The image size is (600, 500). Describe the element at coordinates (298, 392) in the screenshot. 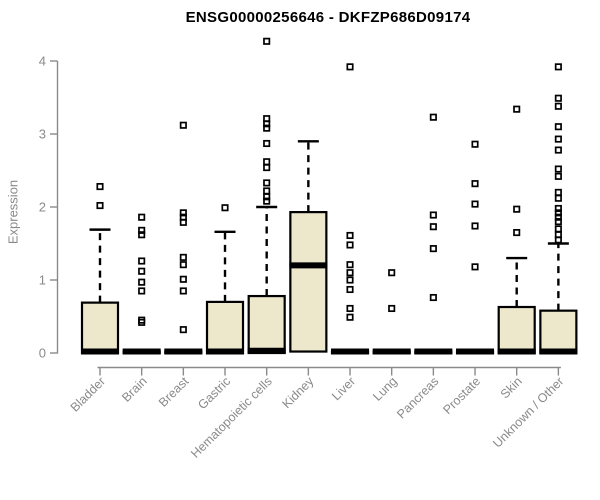

I see `x-tick-label: Kidney` at that location.